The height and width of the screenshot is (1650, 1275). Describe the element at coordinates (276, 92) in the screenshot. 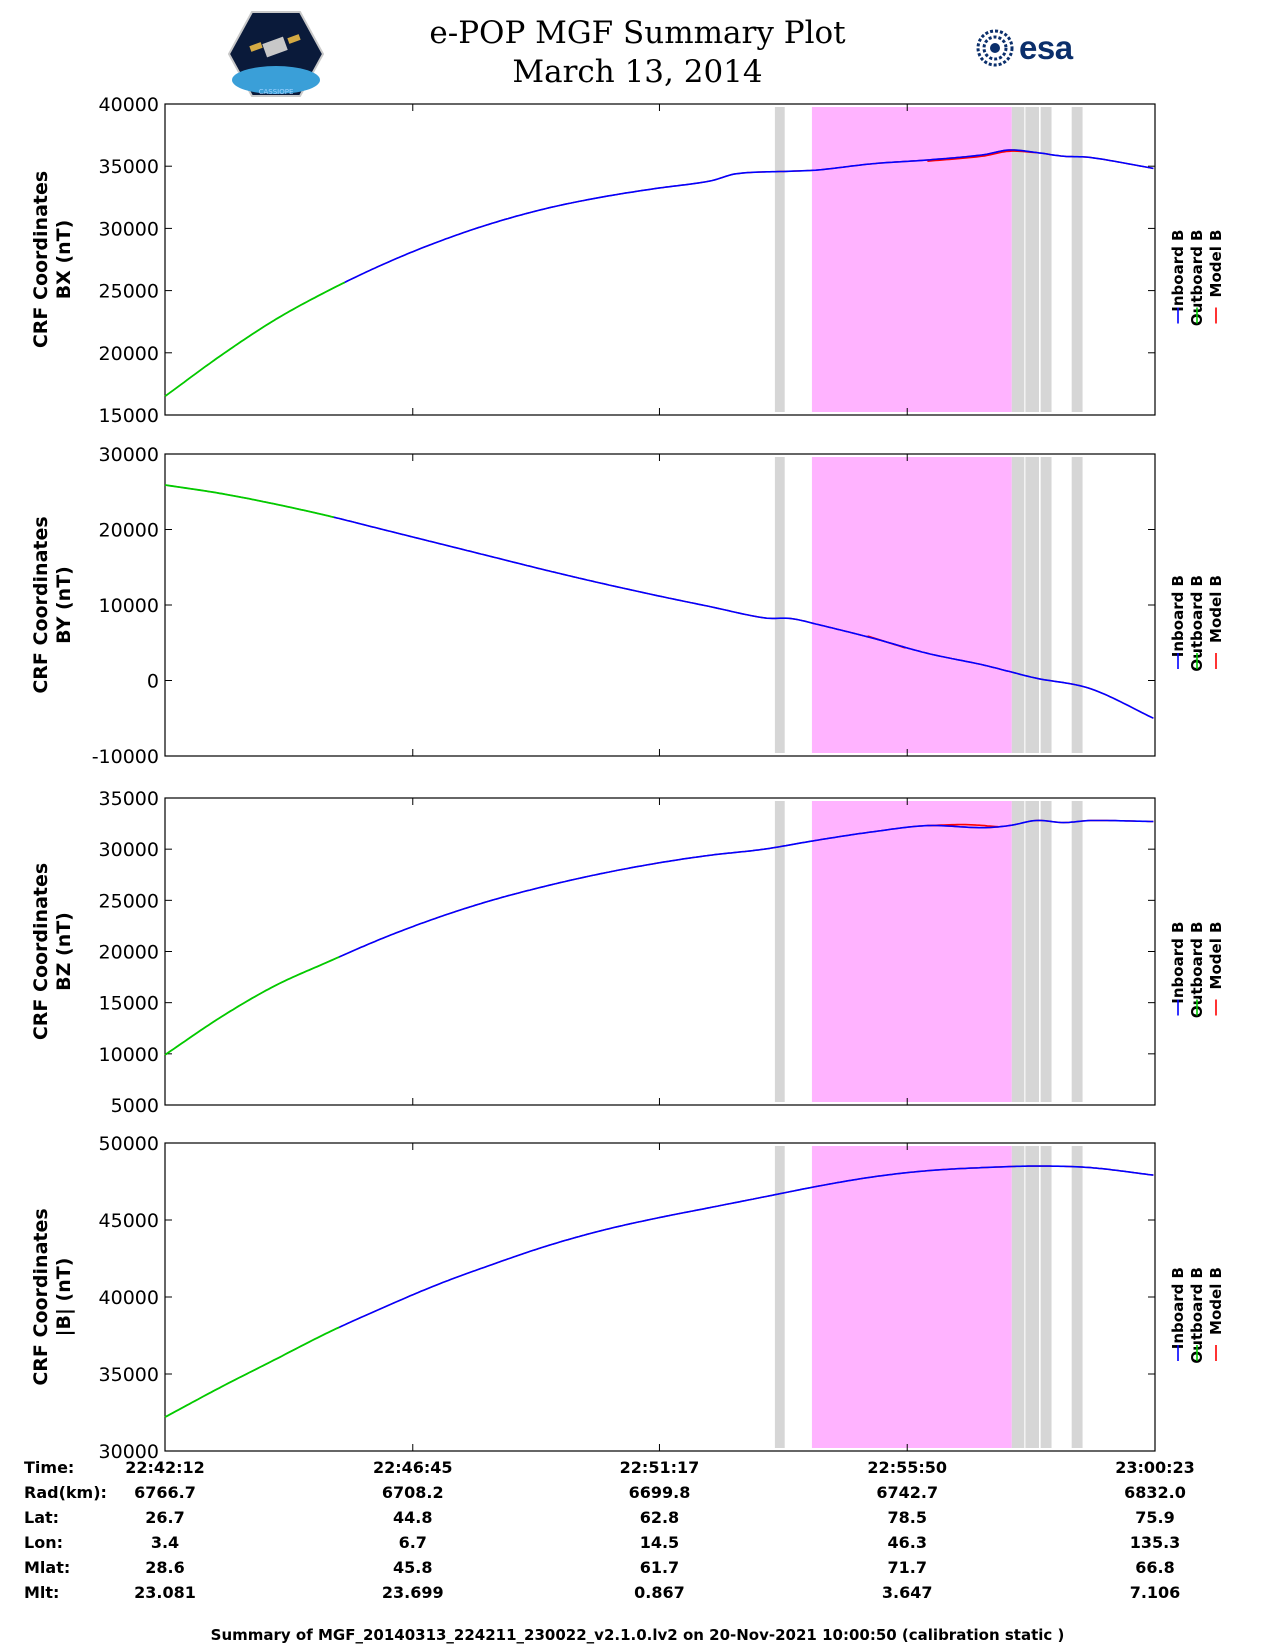

I see `cassiope-logo-text: CASSIOPE` at that location.